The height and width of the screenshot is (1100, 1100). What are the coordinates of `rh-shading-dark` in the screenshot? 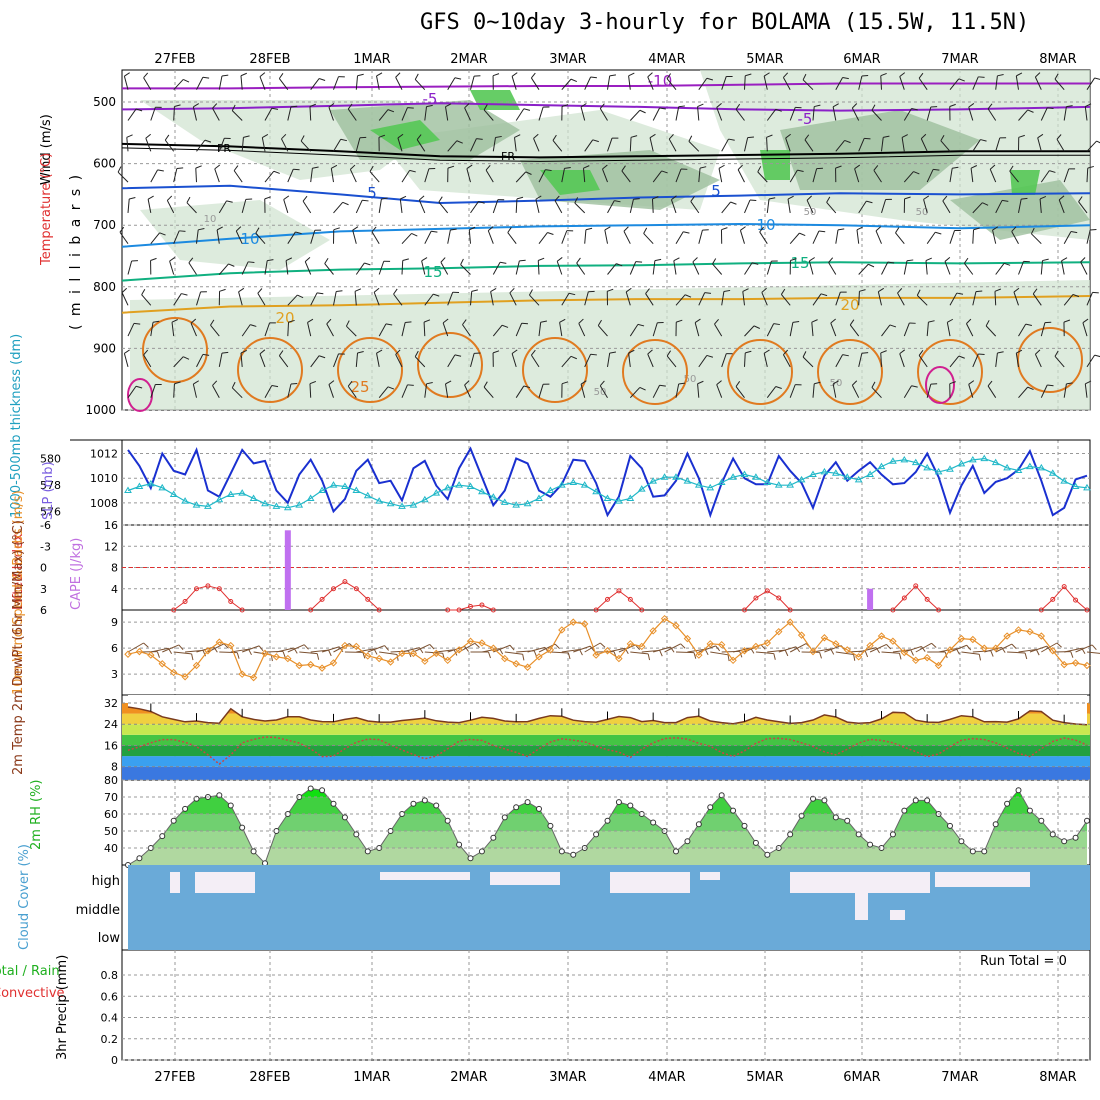 It's located at (620, 180).